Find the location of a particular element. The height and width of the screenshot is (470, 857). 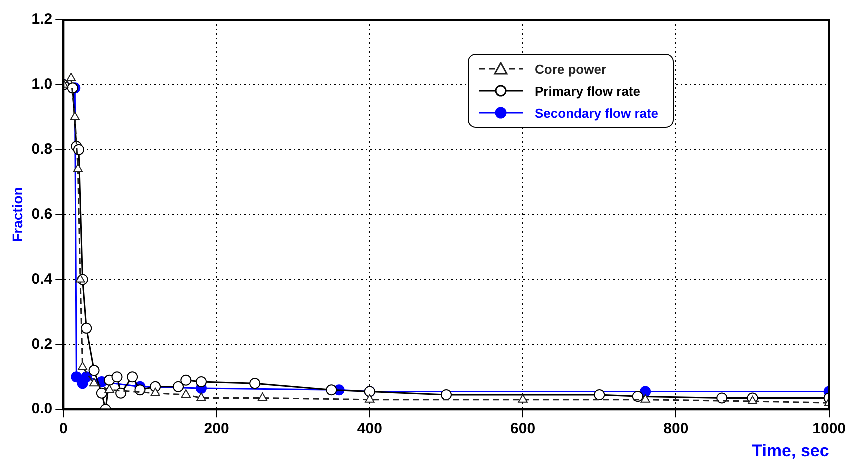

legend-label: Secondary flow rate is located at coordinates (597, 113).